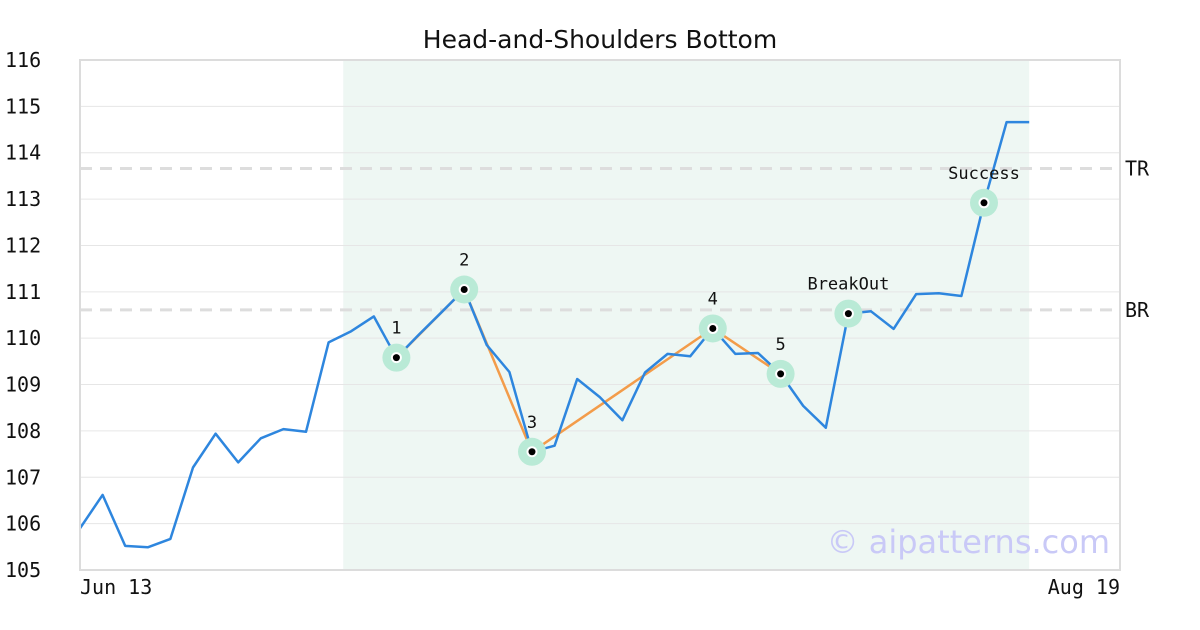 The height and width of the screenshot is (630, 1200). I want to click on pattern-point-label-2: 2, so click(464, 261).